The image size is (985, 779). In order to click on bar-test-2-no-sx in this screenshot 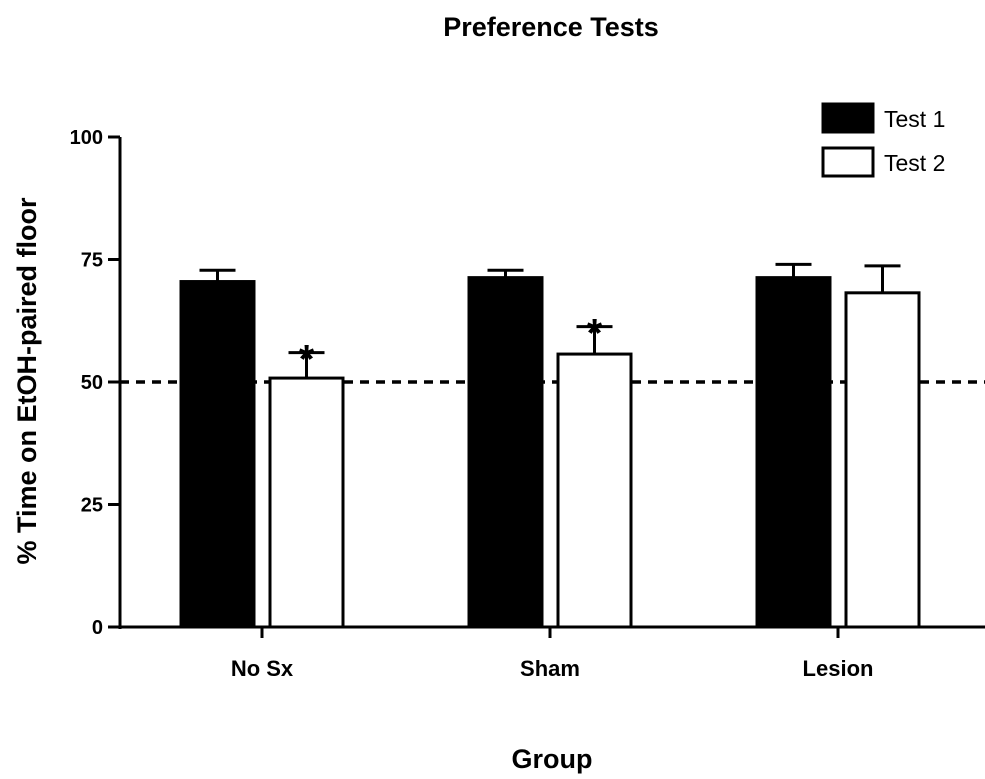, I will do `click(306, 502)`.